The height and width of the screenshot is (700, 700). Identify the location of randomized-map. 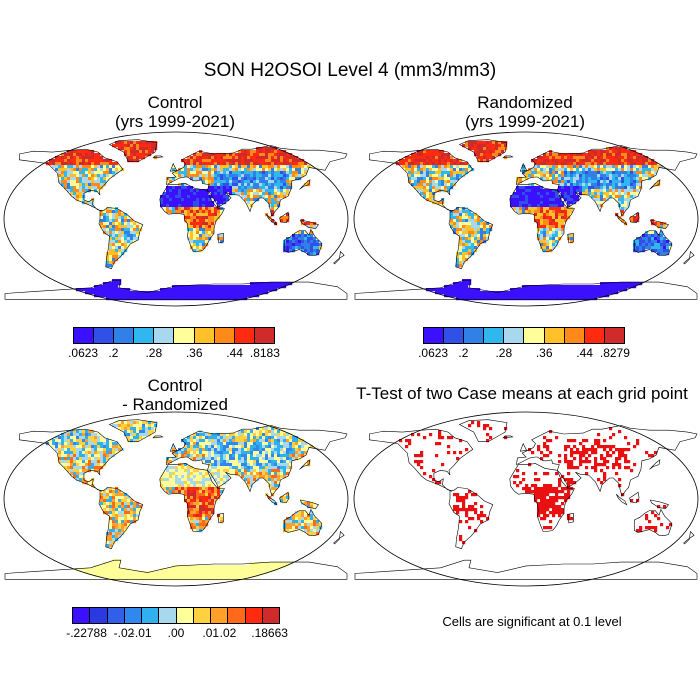
(526, 219).